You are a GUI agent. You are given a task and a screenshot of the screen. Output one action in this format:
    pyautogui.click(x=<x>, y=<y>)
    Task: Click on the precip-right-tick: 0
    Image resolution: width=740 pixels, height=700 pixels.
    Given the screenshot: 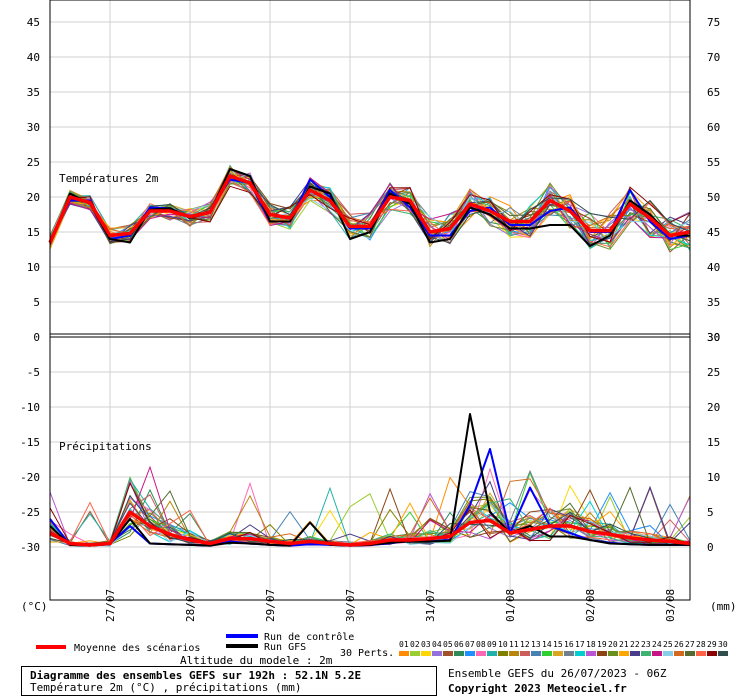 What is the action you would take?
    pyautogui.click(x=710, y=547)
    